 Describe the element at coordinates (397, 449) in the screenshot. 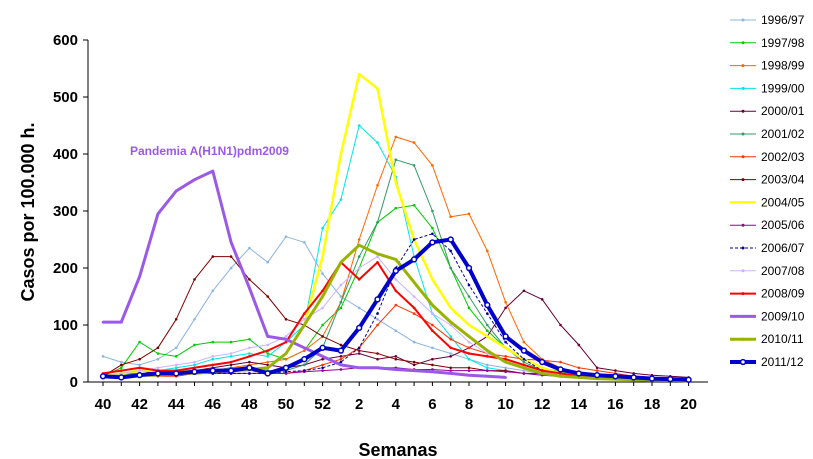

I see `x-axis-title: Semanas` at that location.